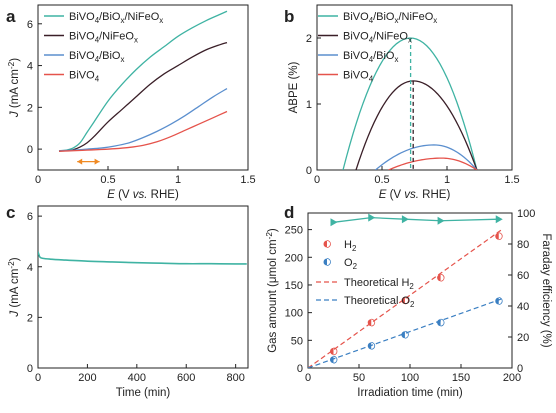 The height and width of the screenshot is (413, 556). I want to click on y-tick-label: 100, so click(294, 314).